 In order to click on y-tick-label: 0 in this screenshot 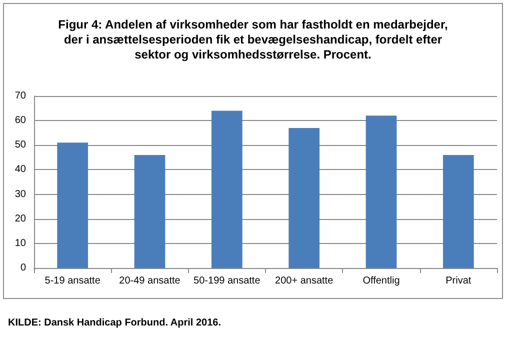, I will do `click(23, 268)`.